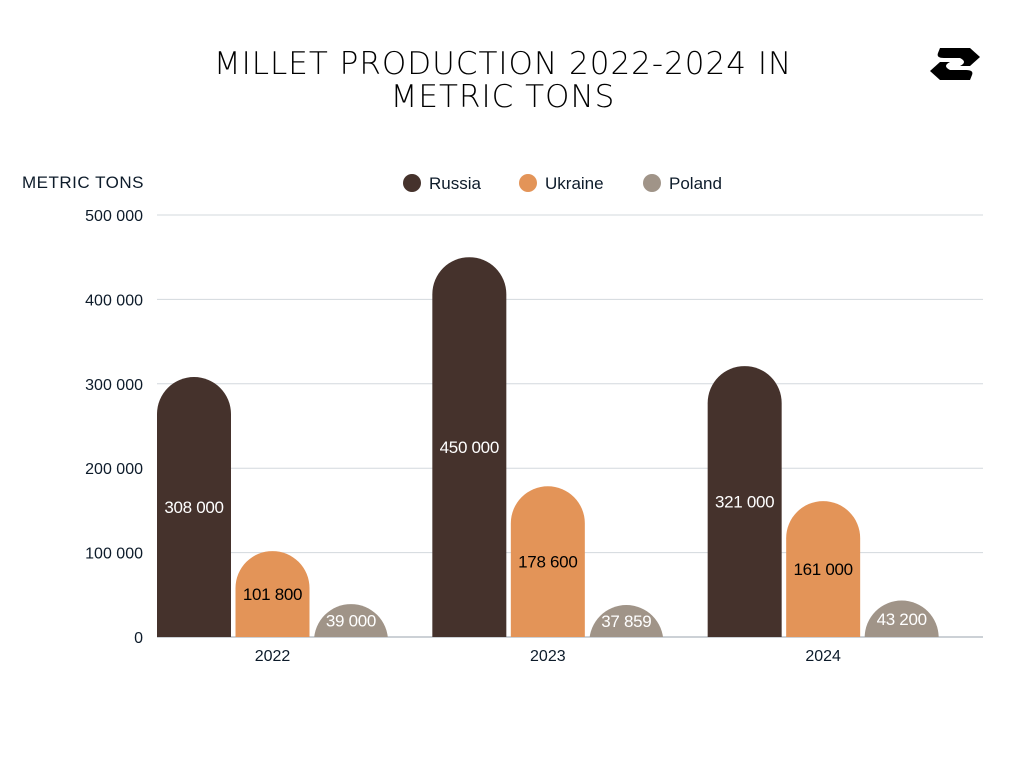 The width and height of the screenshot is (1024, 768). What do you see at coordinates (114, 300) in the screenshot?
I see `y-tick-label: 400 000` at bounding box center [114, 300].